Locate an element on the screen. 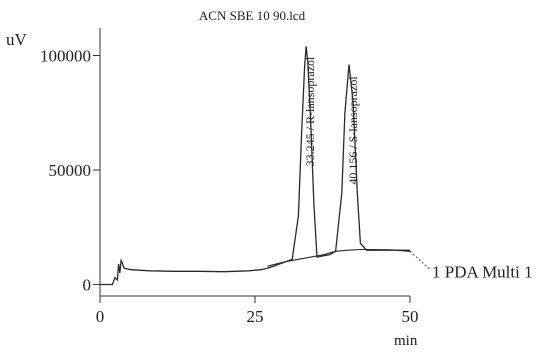  x-axis-ticks: 0 25 50 is located at coordinates (257, 311).